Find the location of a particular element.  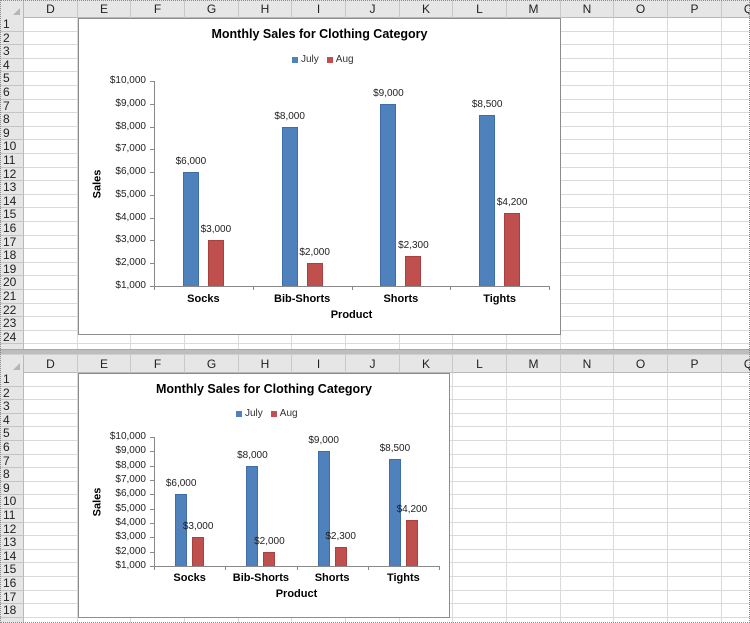

grid-line-vertical is located at coordinates (77, 183).